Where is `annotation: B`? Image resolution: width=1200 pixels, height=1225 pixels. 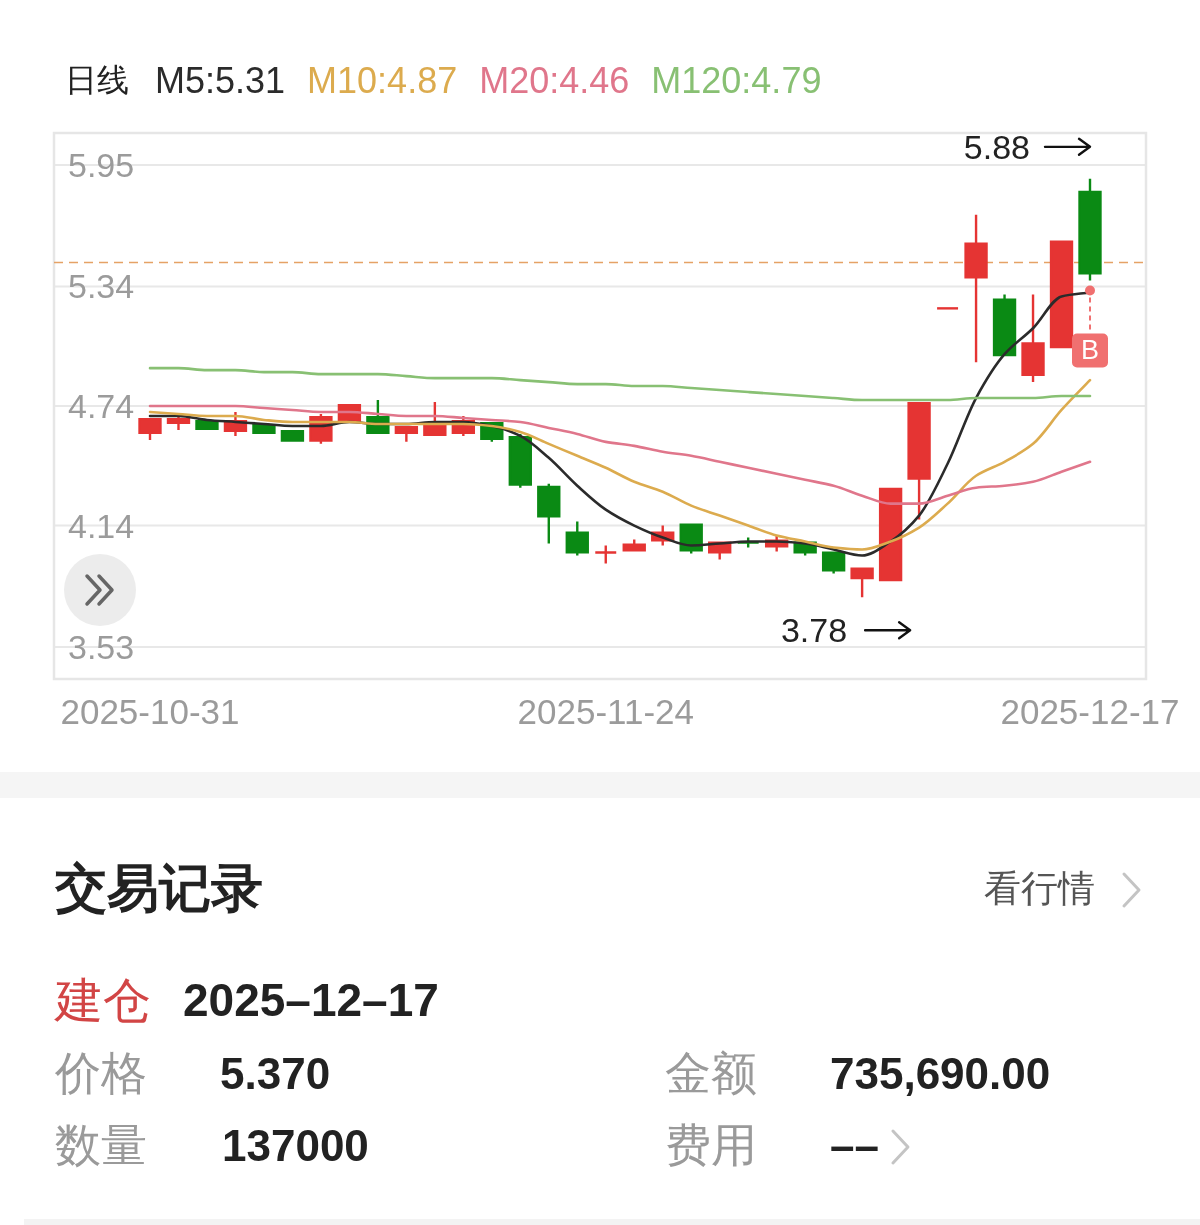
annotation: B is located at coordinates (1090, 350).